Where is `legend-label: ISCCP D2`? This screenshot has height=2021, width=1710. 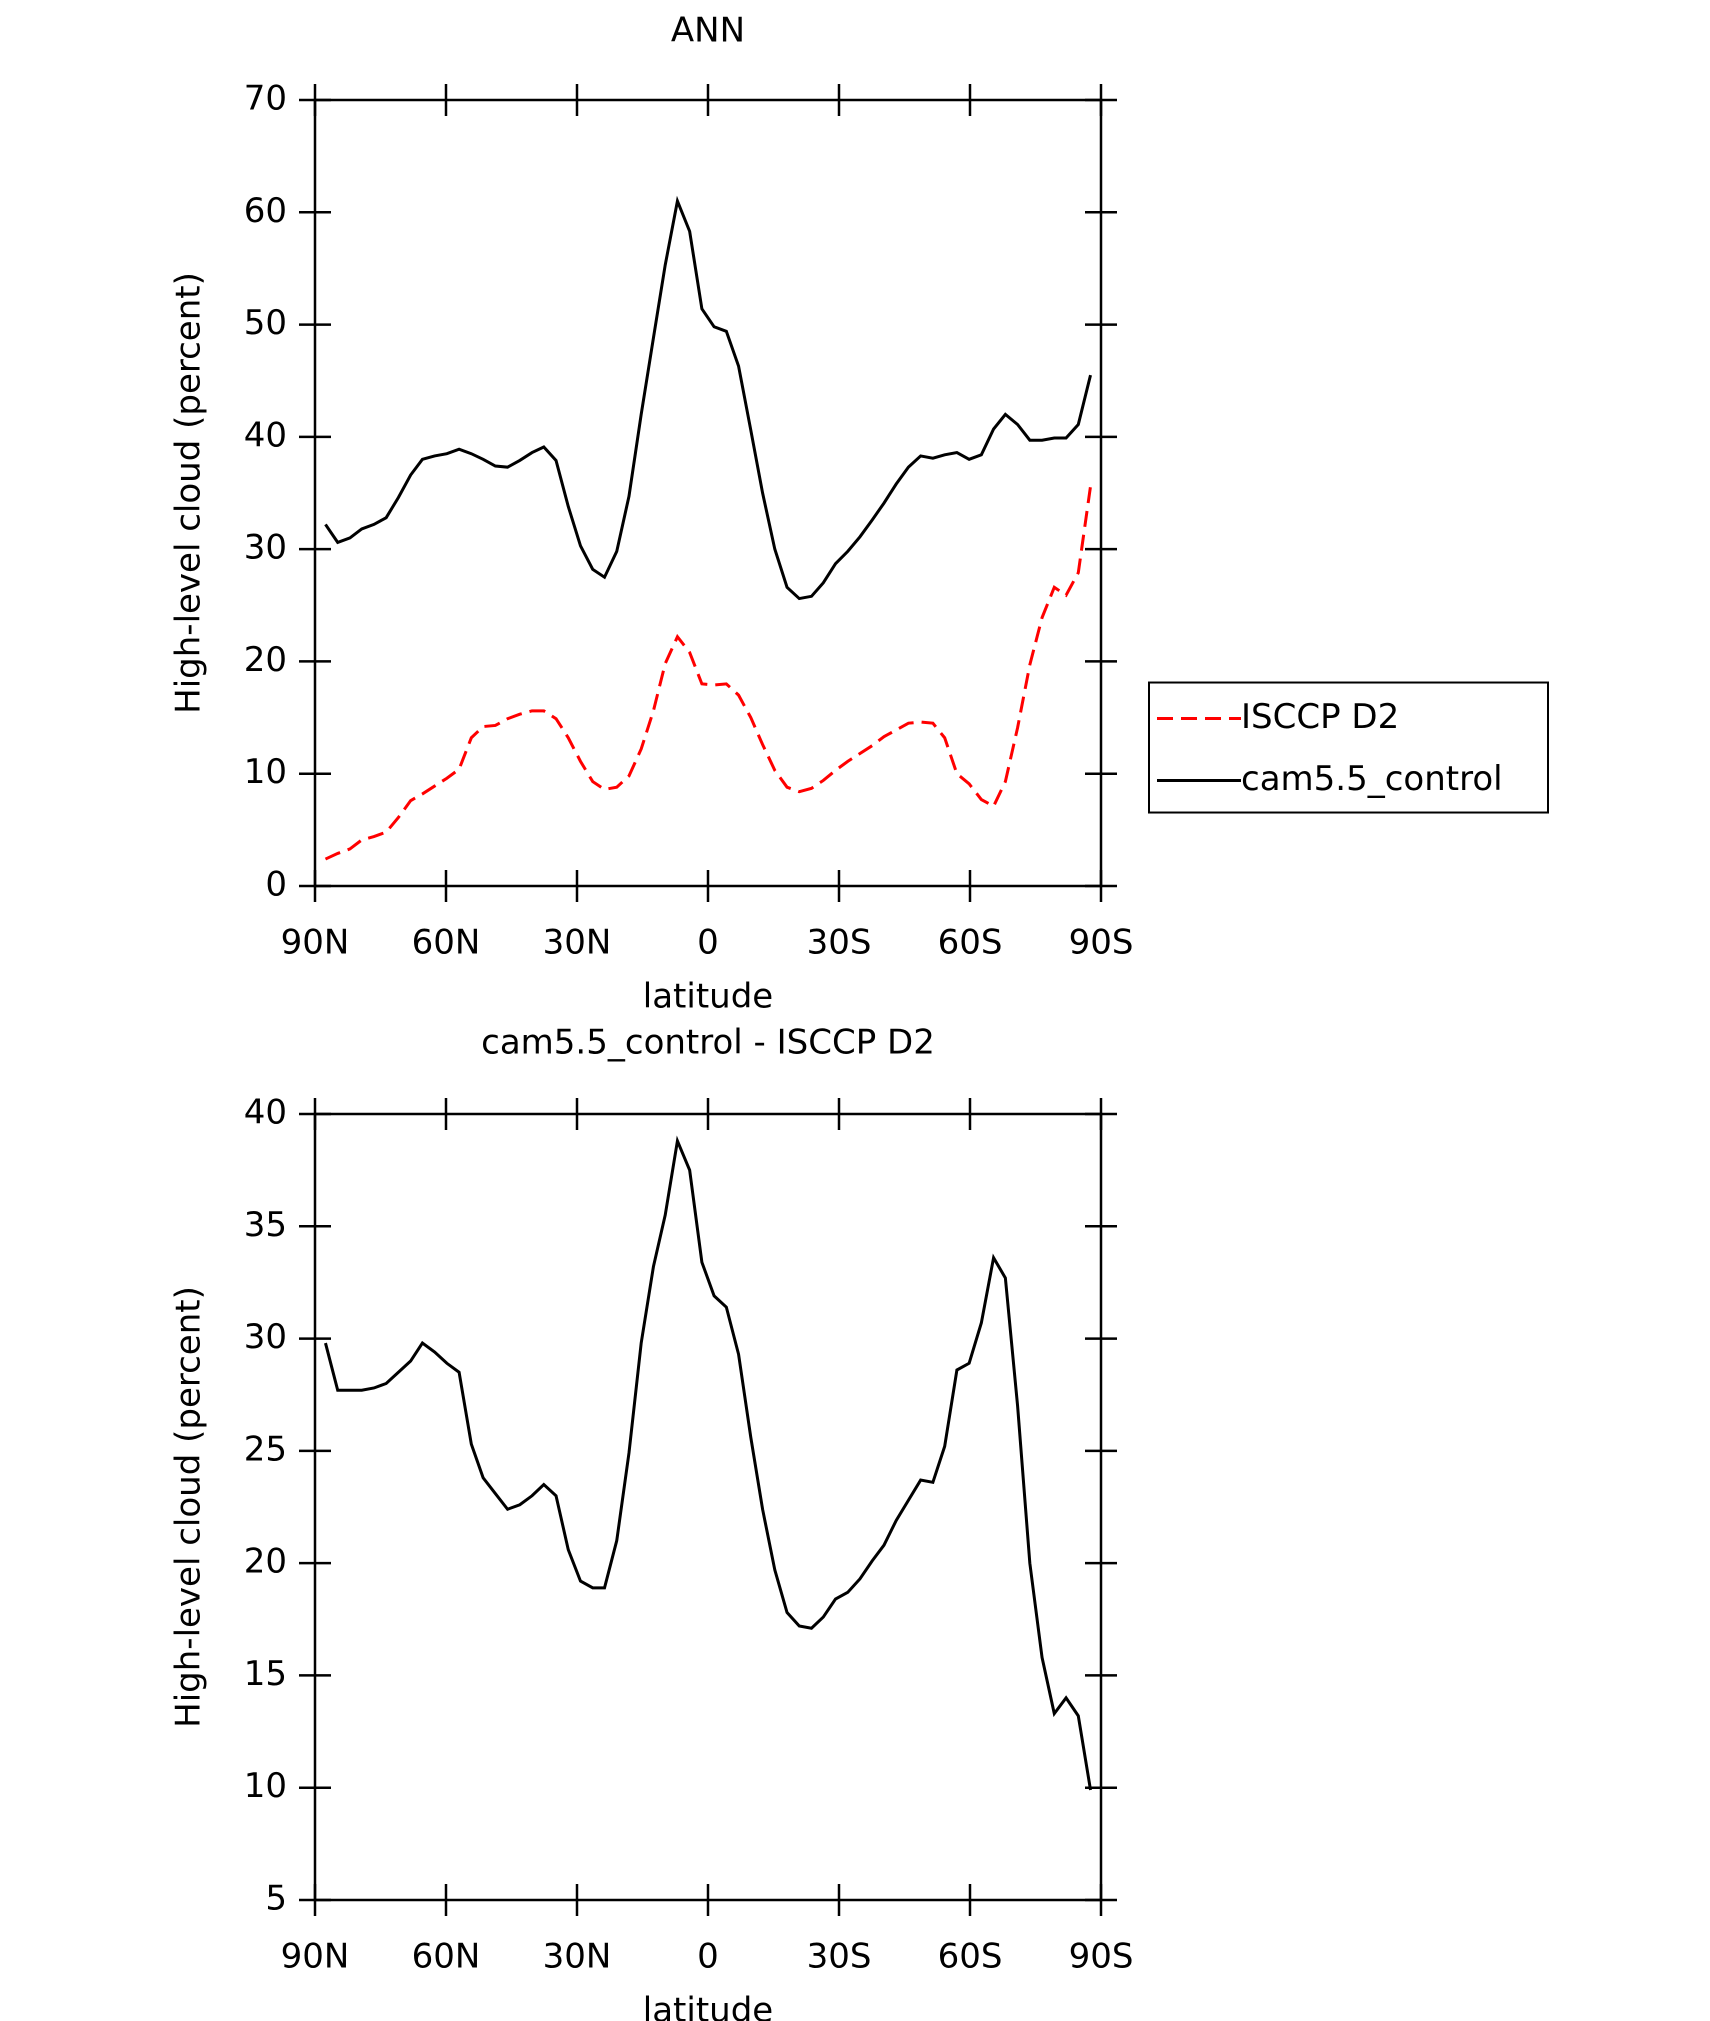
legend-label: ISCCP D2 is located at coordinates (1320, 717).